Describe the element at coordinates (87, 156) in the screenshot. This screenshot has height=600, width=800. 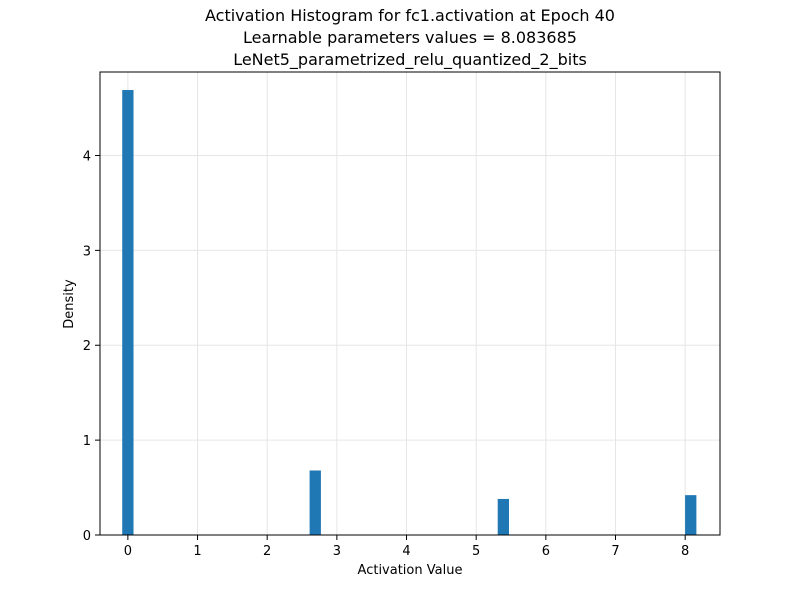
I see `y-tick-label: 4` at that location.